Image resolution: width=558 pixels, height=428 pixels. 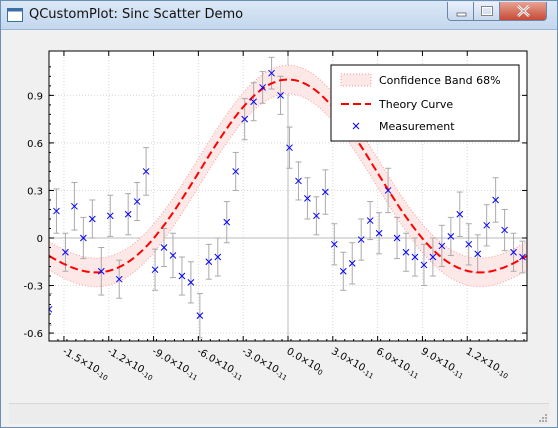 I want to click on y-tick-label: 0.9, so click(x=35, y=96).